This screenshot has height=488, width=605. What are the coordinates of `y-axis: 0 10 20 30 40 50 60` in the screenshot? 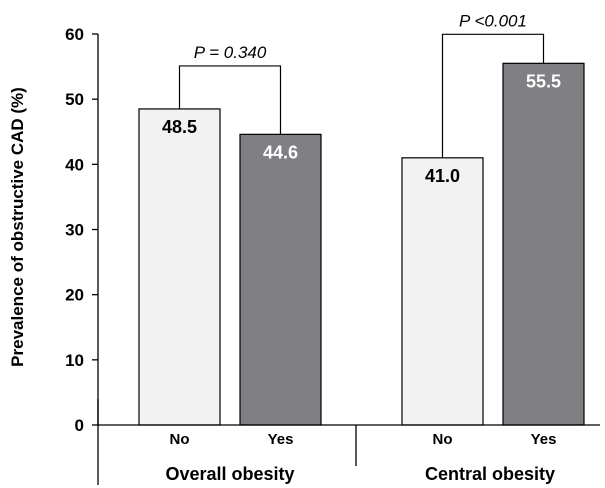 It's located at (82, 230).